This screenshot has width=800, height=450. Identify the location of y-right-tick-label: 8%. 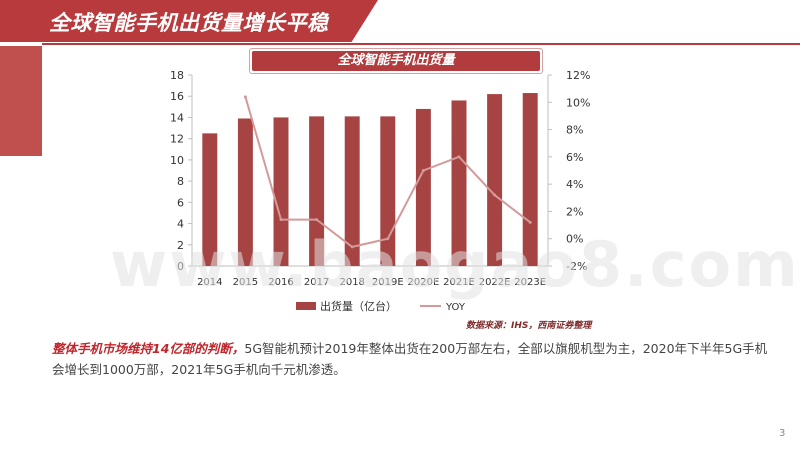
(574, 130).